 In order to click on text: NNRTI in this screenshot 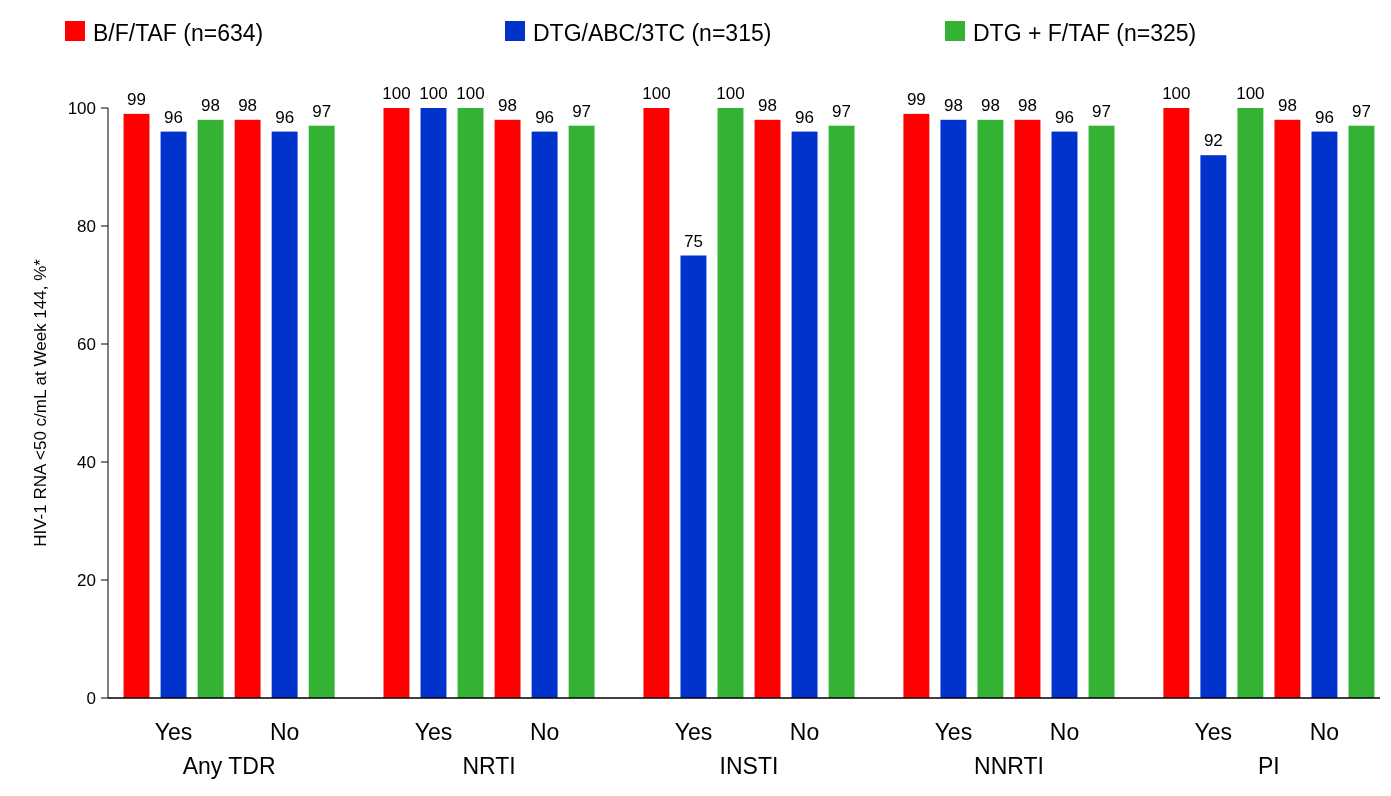, I will do `click(1009, 766)`.